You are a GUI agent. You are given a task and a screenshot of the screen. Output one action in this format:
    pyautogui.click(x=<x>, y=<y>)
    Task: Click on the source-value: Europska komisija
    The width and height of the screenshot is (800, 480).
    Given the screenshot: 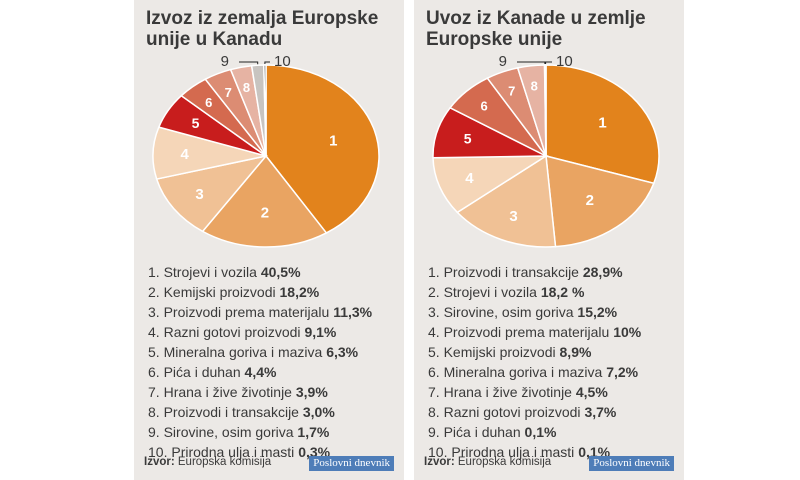 What is the action you would take?
    pyautogui.click(x=224, y=462)
    